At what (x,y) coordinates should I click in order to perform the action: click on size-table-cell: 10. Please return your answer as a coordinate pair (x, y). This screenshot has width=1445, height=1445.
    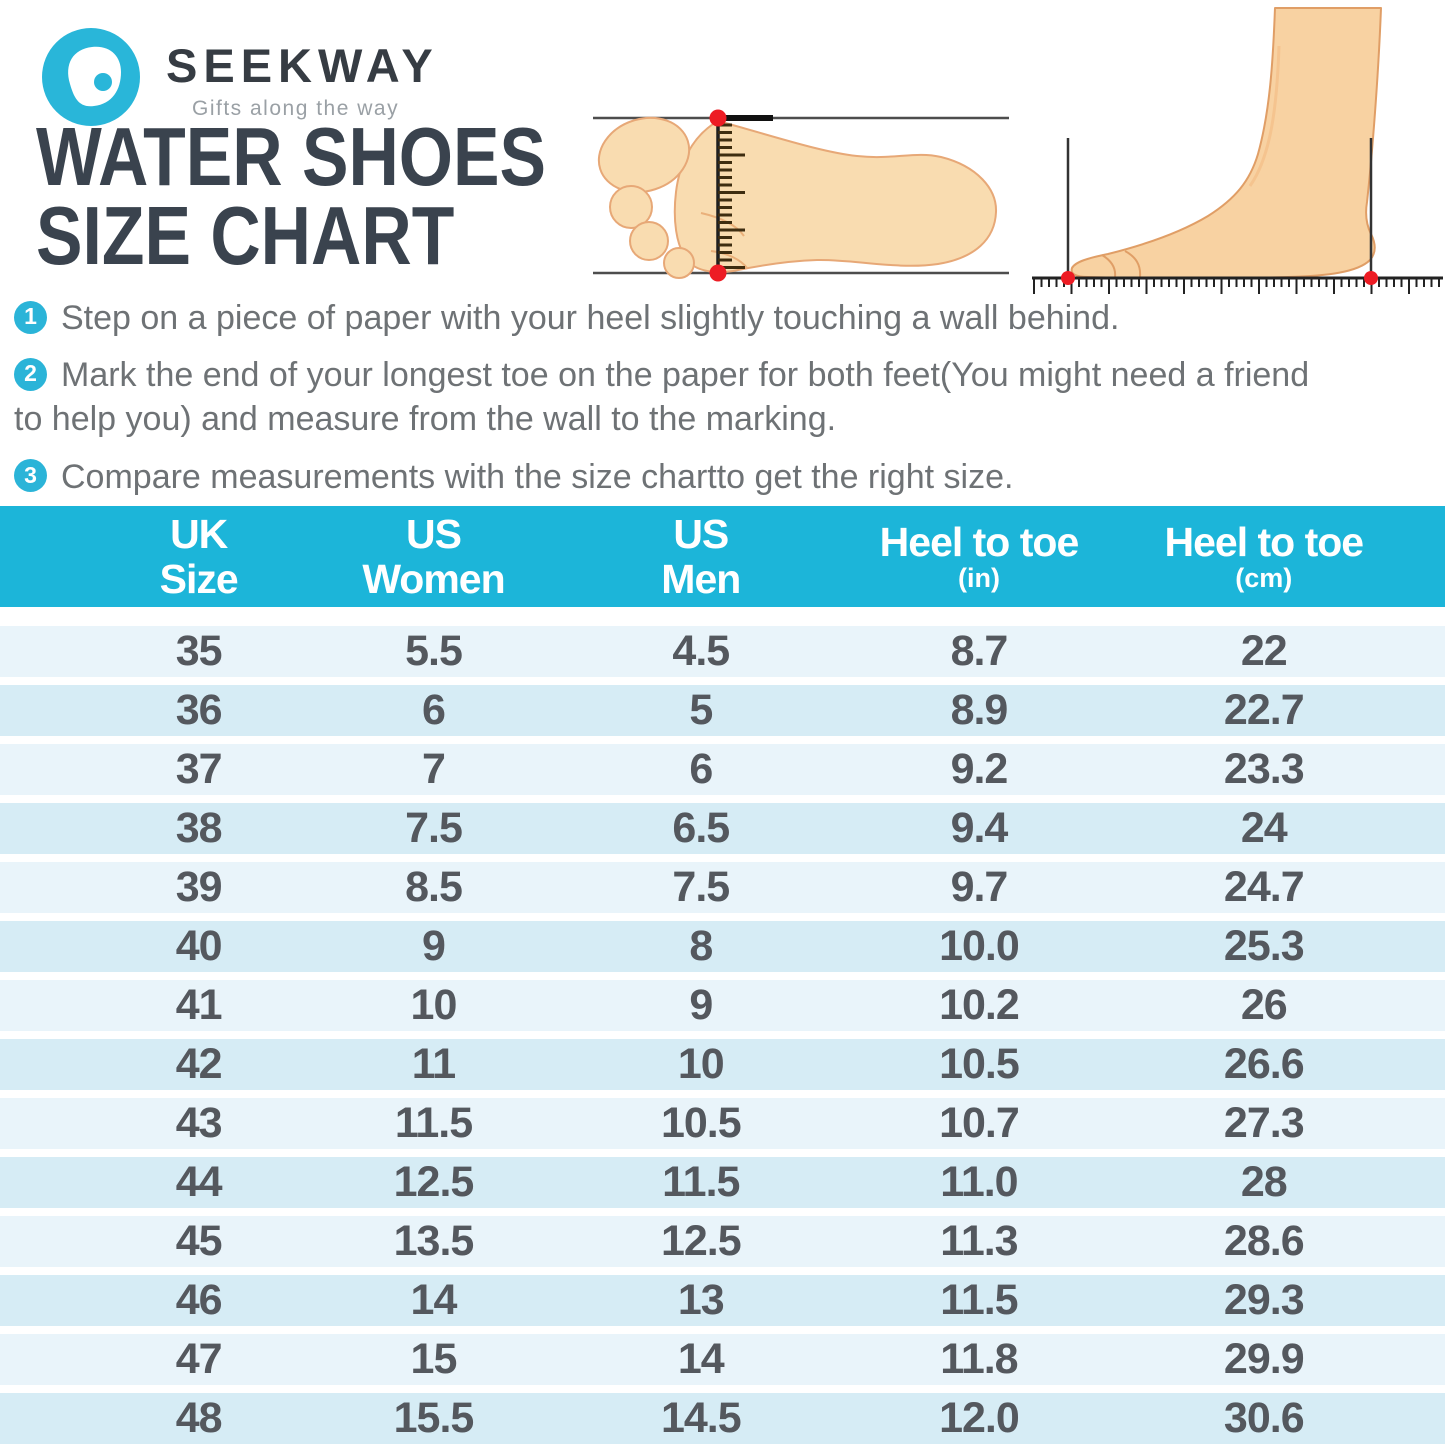
    Looking at the image, I should click on (701, 1064).